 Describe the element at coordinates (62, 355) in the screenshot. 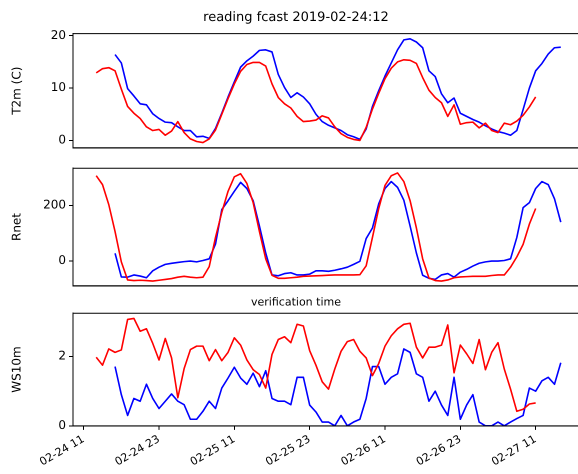

I see `y-tick-label: 2` at that location.